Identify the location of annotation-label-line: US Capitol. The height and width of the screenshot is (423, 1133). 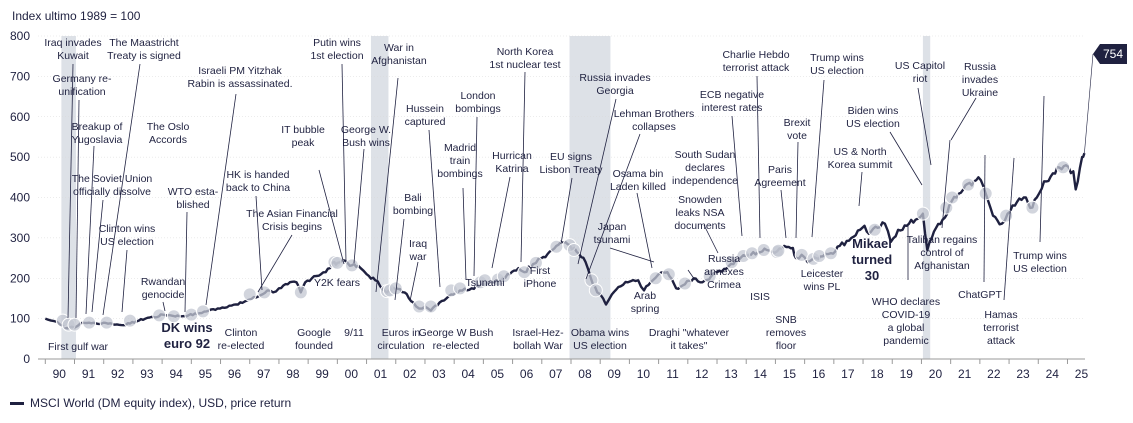
(920, 66).